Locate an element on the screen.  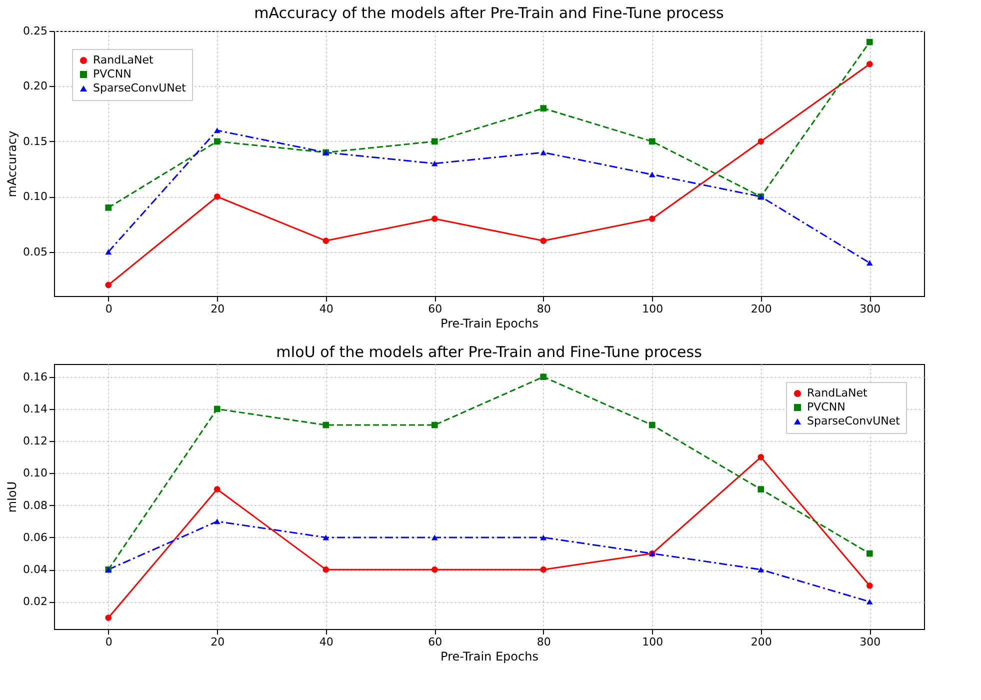
y-tick-label: 0.16 is located at coordinates (35, 377).